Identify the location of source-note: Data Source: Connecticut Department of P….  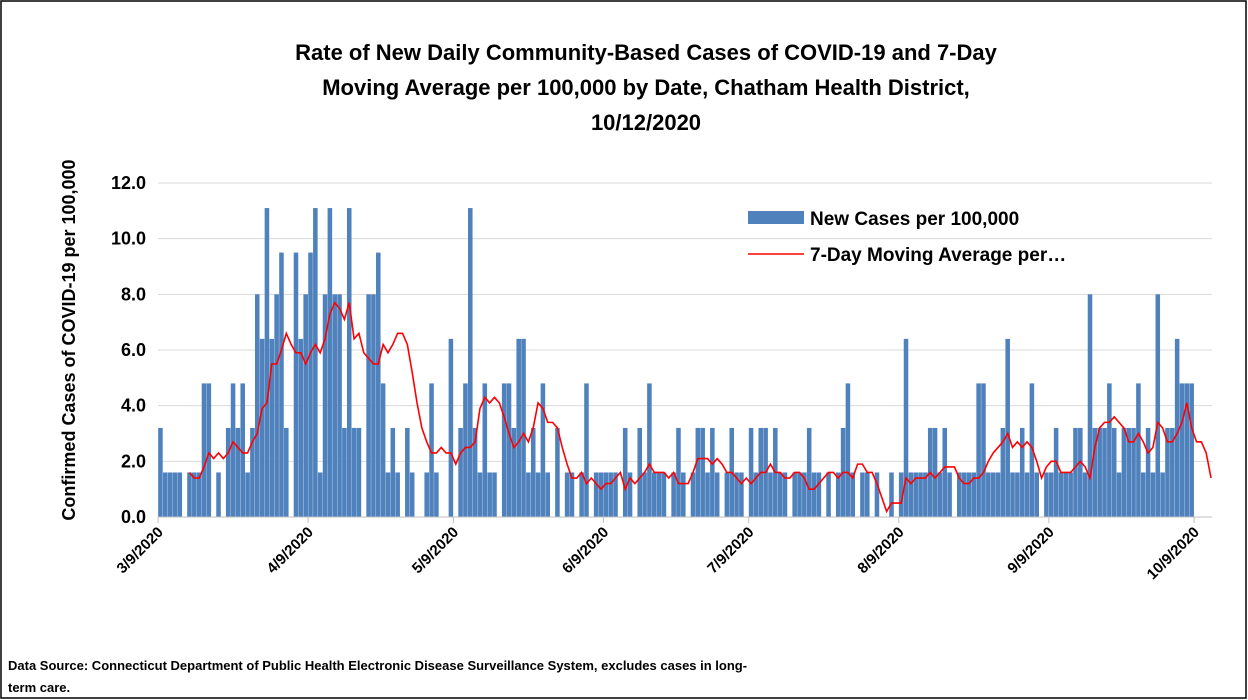
(378, 676).